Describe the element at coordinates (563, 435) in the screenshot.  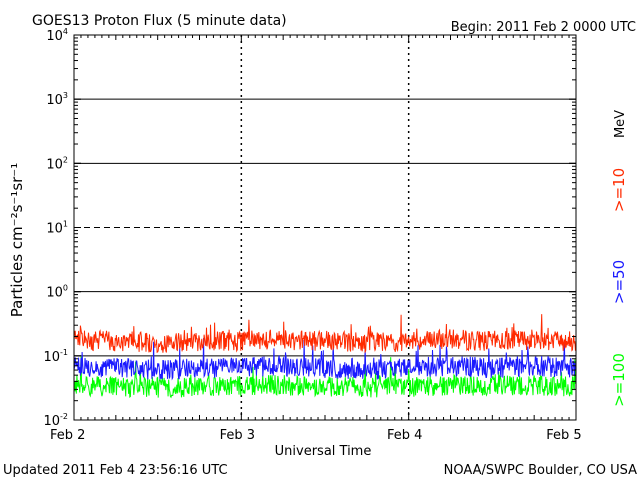
I see `x-tick-label: Feb 5` at that location.